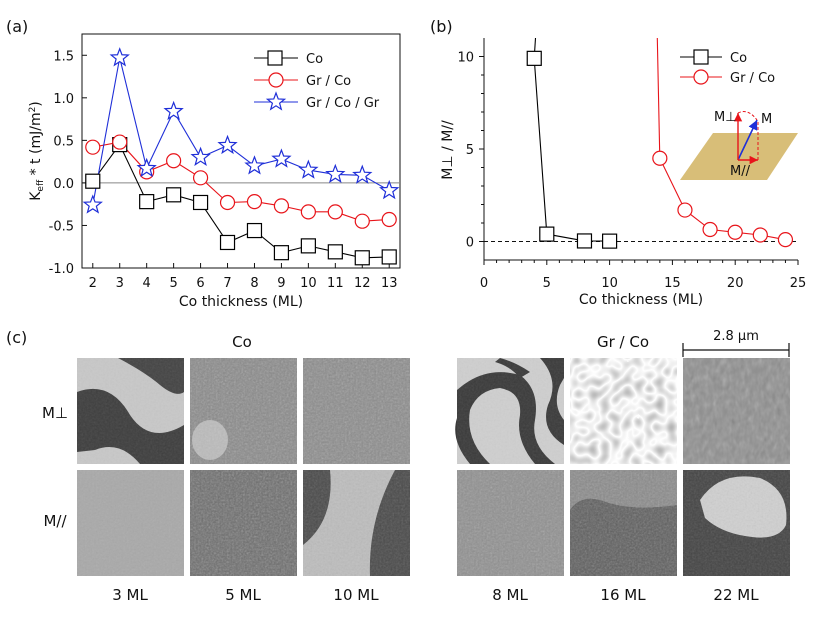 Image resolution: width=830 pixels, height=617 pixels. What do you see at coordinates (623, 523) in the screenshot?
I see `tile-grco-16ml-mpar` at bounding box center [623, 523].